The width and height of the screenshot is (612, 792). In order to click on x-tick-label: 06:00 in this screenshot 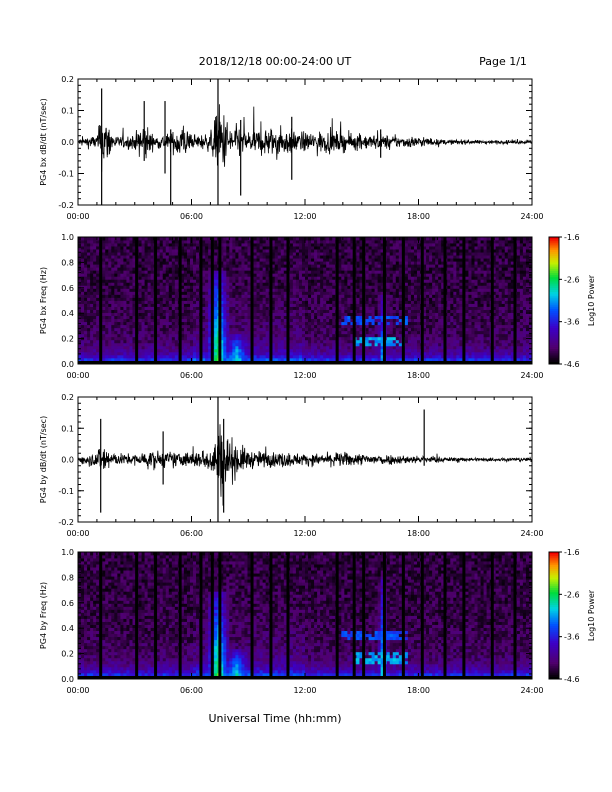, I will do `click(191, 216)`.